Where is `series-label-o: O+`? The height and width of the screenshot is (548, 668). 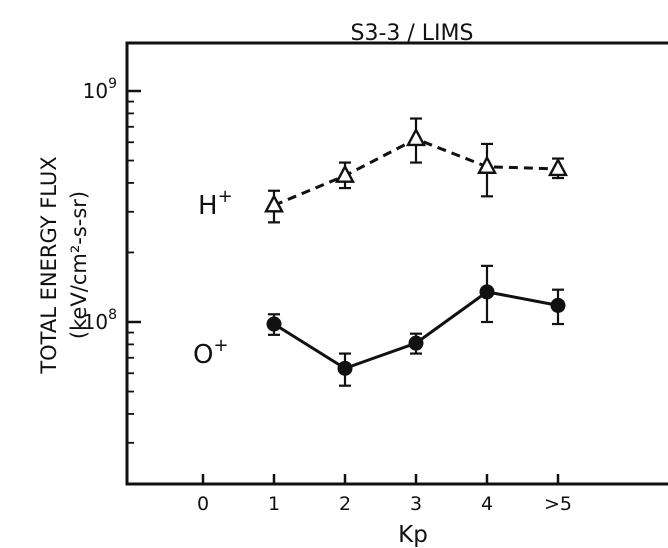
series-label-o: O+ is located at coordinates (211, 352).